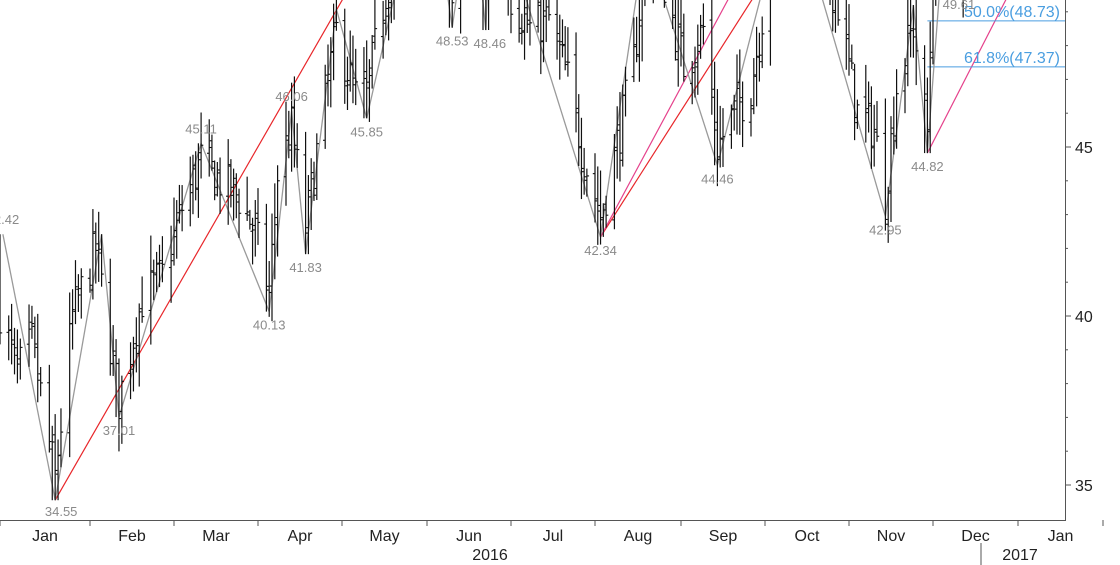 Image resolution: width=1120 pixels, height=565 pixels. What do you see at coordinates (384, 536) in the screenshot?
I see `x-month-label: May` at bounding box center [384, 536].